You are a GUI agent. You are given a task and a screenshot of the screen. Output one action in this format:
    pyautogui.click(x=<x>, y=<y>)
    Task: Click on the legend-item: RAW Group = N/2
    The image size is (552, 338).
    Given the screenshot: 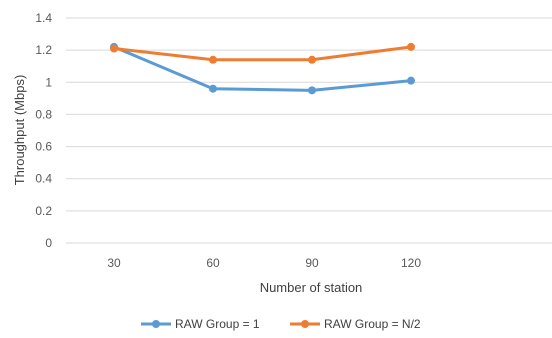 What is the action you would take?
    pyautogui.click(x=355, y=324)
    